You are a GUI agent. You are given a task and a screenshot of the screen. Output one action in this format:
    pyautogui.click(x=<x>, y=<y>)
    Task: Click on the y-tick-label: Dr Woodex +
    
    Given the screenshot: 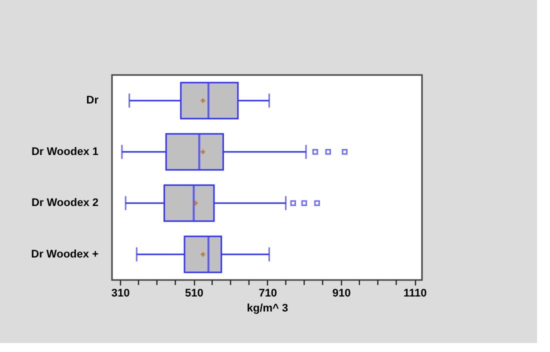 What is the action you would take?
    pyautogui.click(x=64, y=254)
    